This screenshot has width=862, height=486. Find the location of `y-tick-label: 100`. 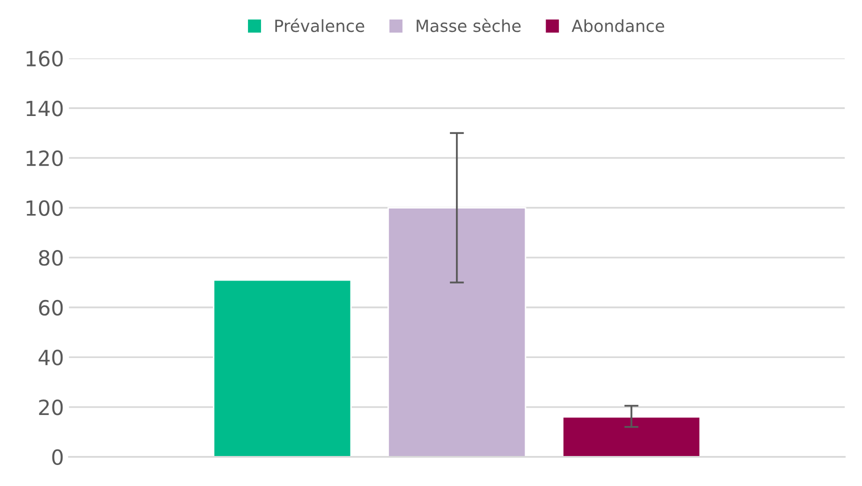

y-tick-label: 100 is located at coordinates (44, 208).